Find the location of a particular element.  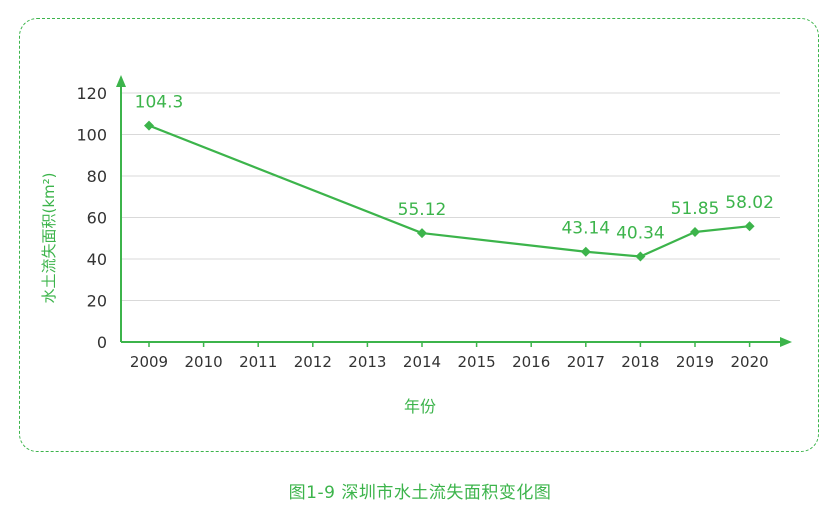

x-tick-label: 2019 is located at coordinates (695, 362).